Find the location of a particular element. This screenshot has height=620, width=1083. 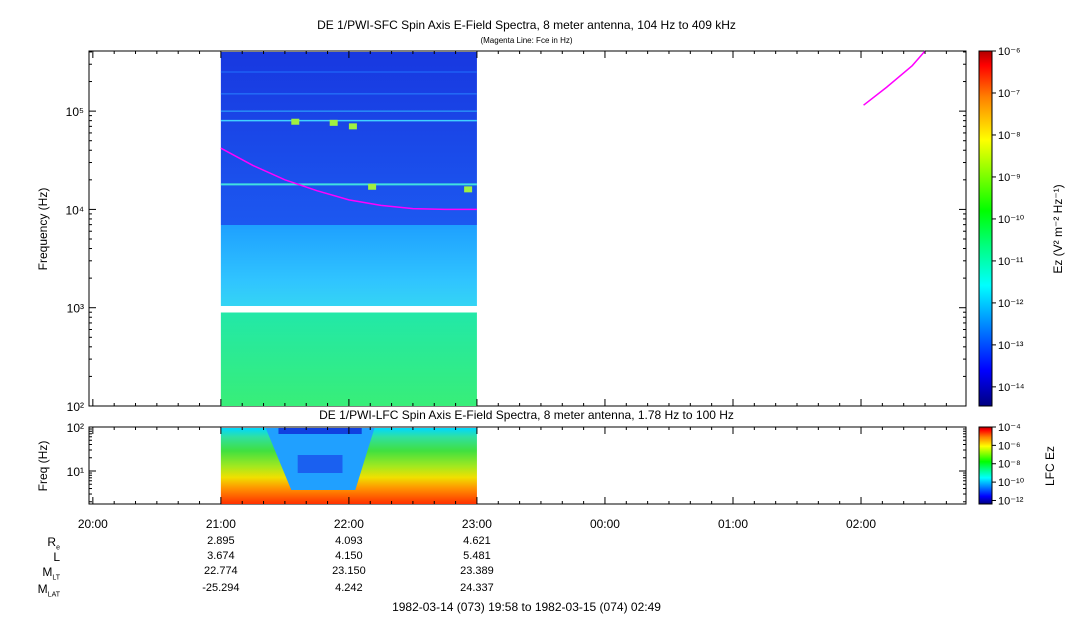

y-tick-label: 10⁵ is located at coordinates (75, 112).